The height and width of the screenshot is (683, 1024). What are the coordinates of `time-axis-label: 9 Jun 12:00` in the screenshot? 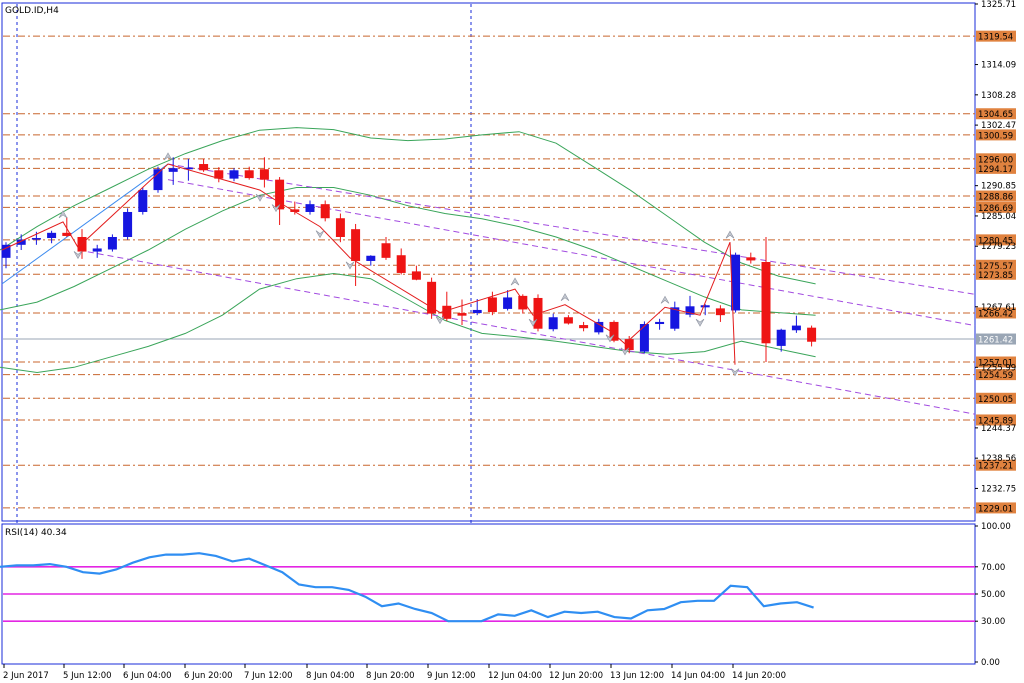 It's located at (451, 676).